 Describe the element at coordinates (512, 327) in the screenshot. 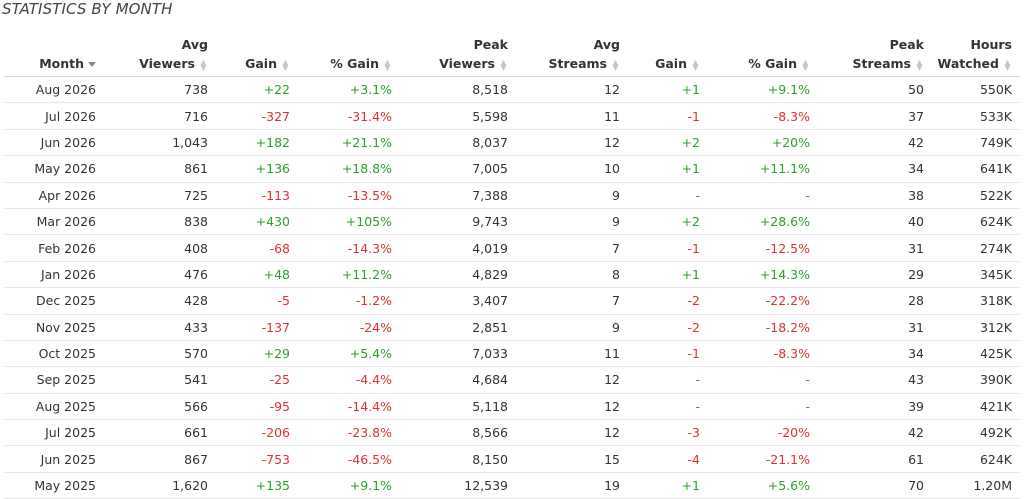

I see `table-row: Nov 2025 433 -137 -24% 2,851 9 -2 -18.2% 31 312K` at that location.